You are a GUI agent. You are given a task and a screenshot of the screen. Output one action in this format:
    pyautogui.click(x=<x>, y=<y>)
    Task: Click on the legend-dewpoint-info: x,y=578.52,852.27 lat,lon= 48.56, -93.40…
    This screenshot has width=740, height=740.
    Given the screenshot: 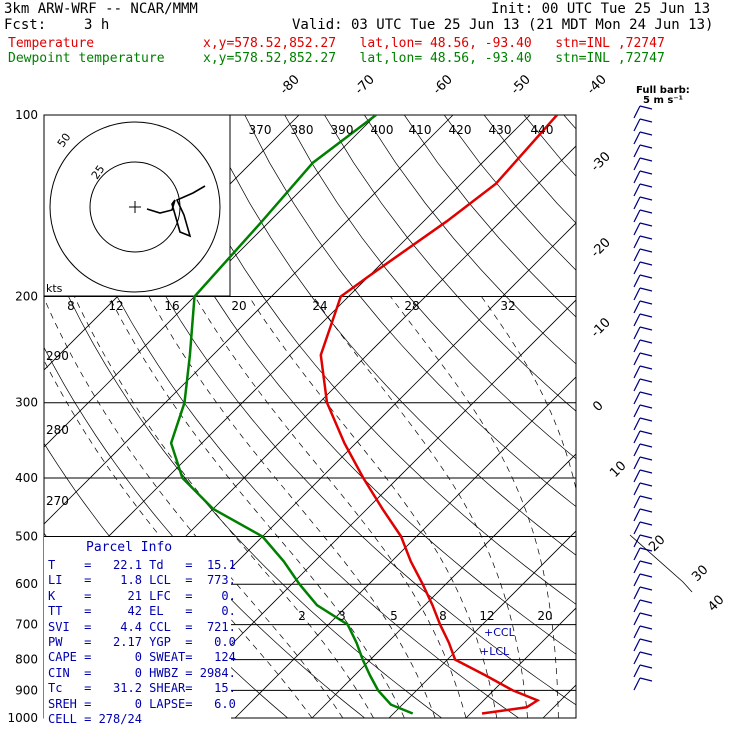 What is the action you would take?
    pyautogui.click(x=434, y=58)
    